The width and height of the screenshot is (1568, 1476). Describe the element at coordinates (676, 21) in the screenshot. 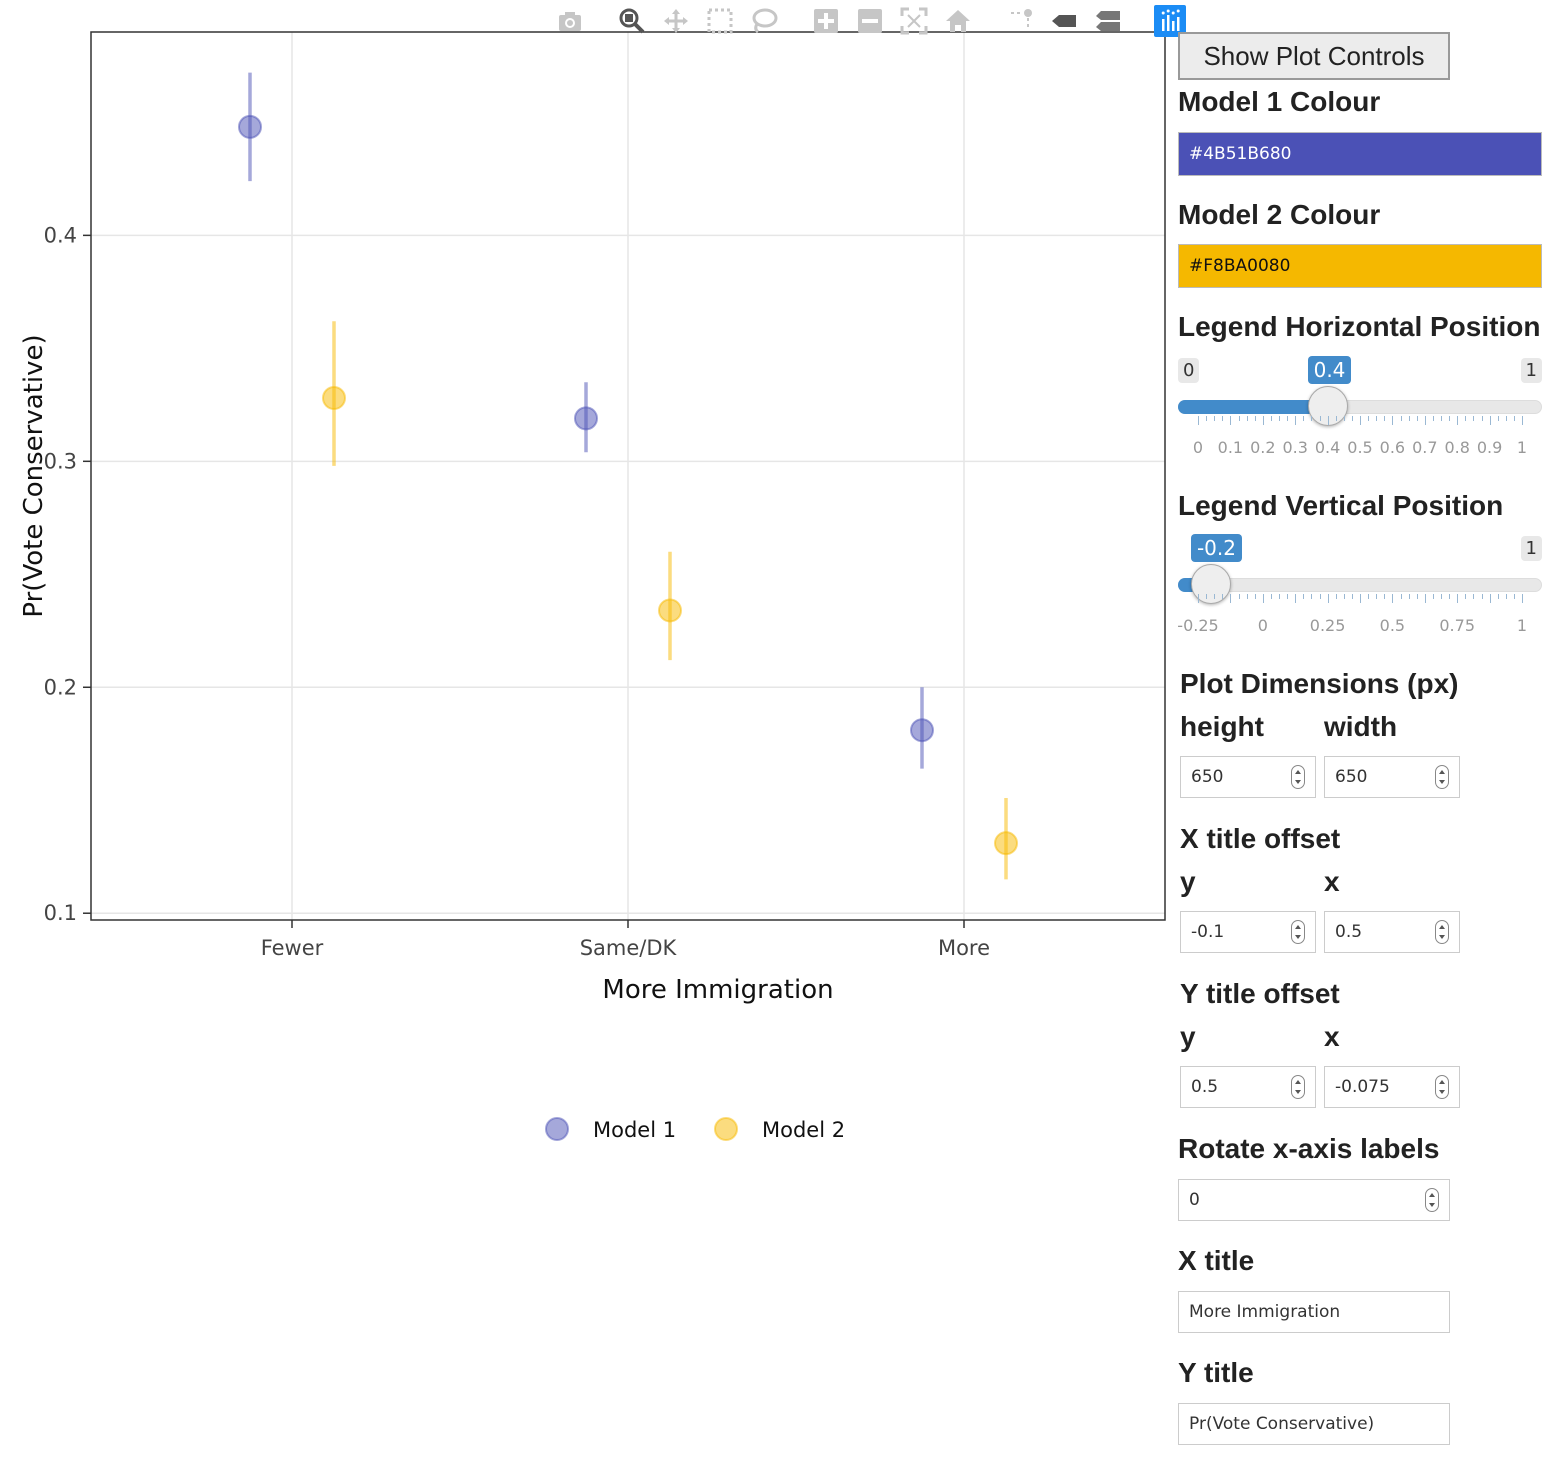

I see `pan-icon` at that location.